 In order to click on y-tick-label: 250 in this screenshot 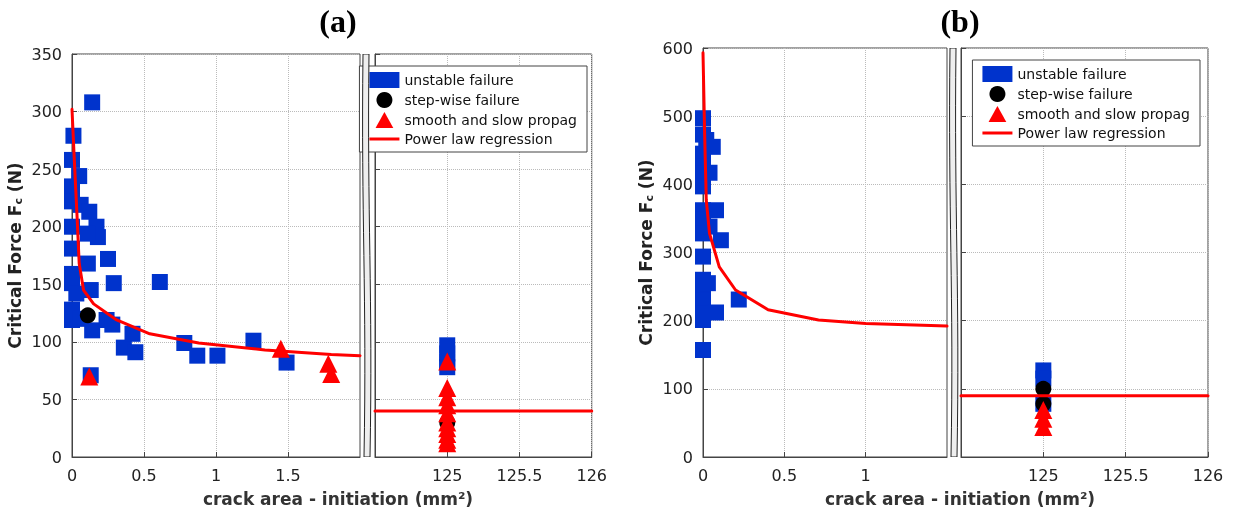, I will do `click(46, 169)`.